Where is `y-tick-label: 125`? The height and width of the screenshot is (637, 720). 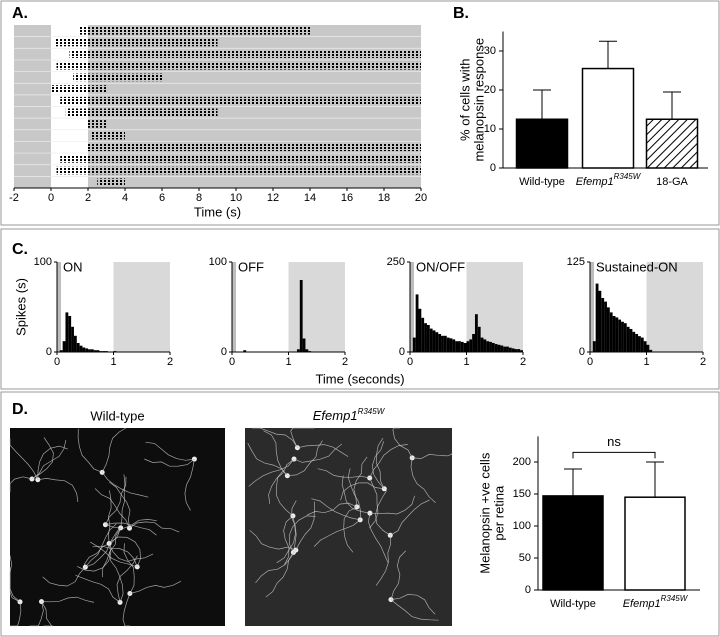
y-tick-label: 125 is located at coordinates (576, 262).